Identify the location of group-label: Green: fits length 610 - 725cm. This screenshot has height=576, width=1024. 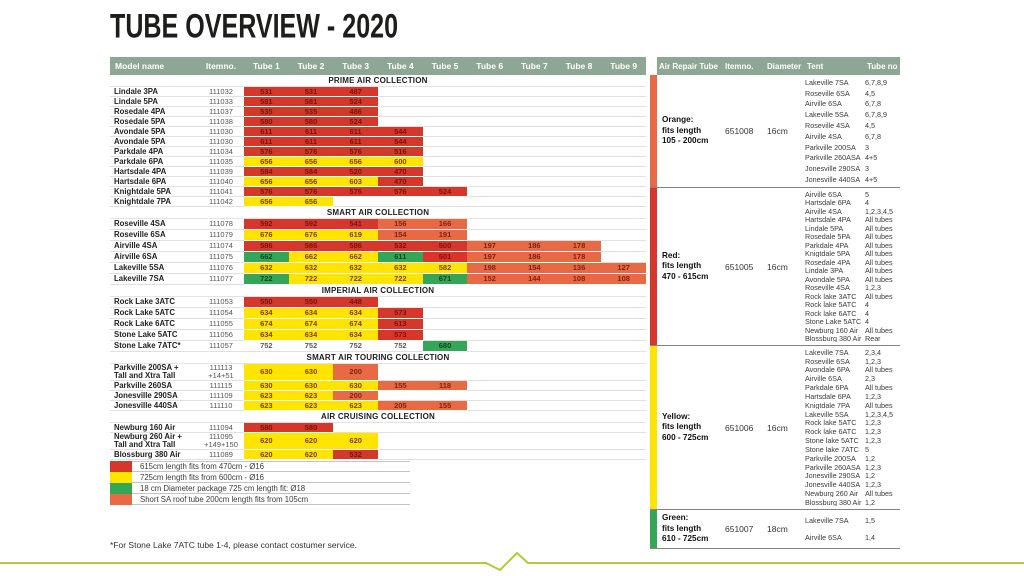
(685, 528).